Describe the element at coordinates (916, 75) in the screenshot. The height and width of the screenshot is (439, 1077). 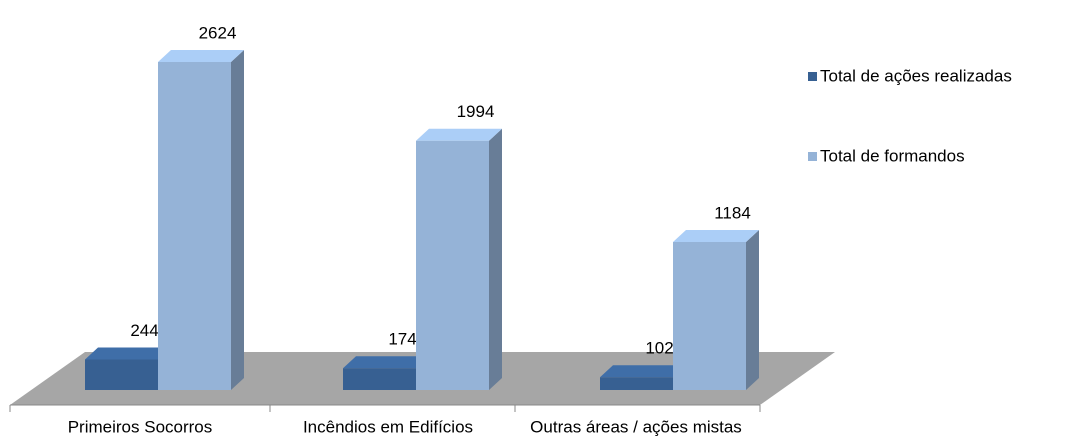
I see `legend-label: Total de ações realizadas` at that location.